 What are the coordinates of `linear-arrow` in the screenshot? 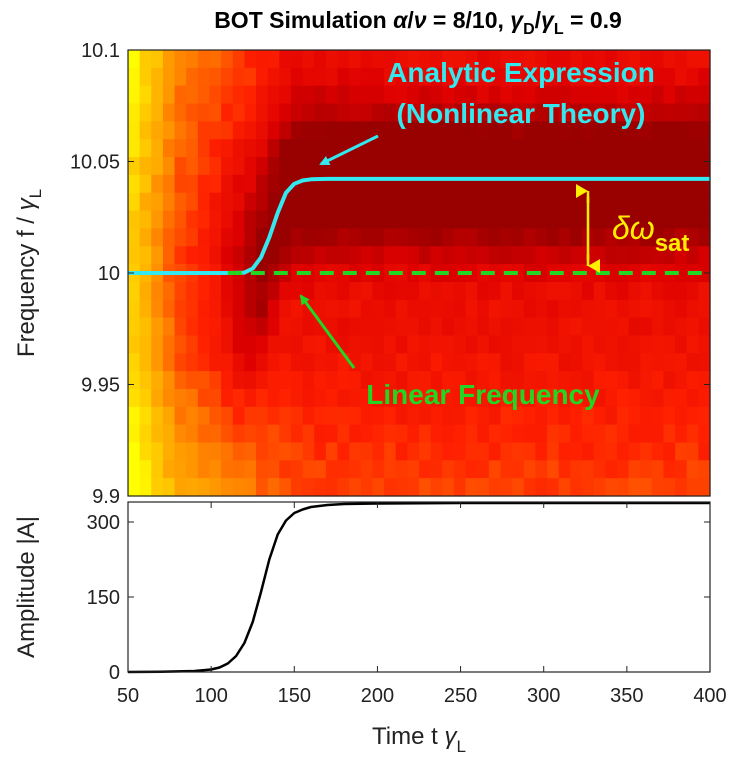 It's located at (327, 331).